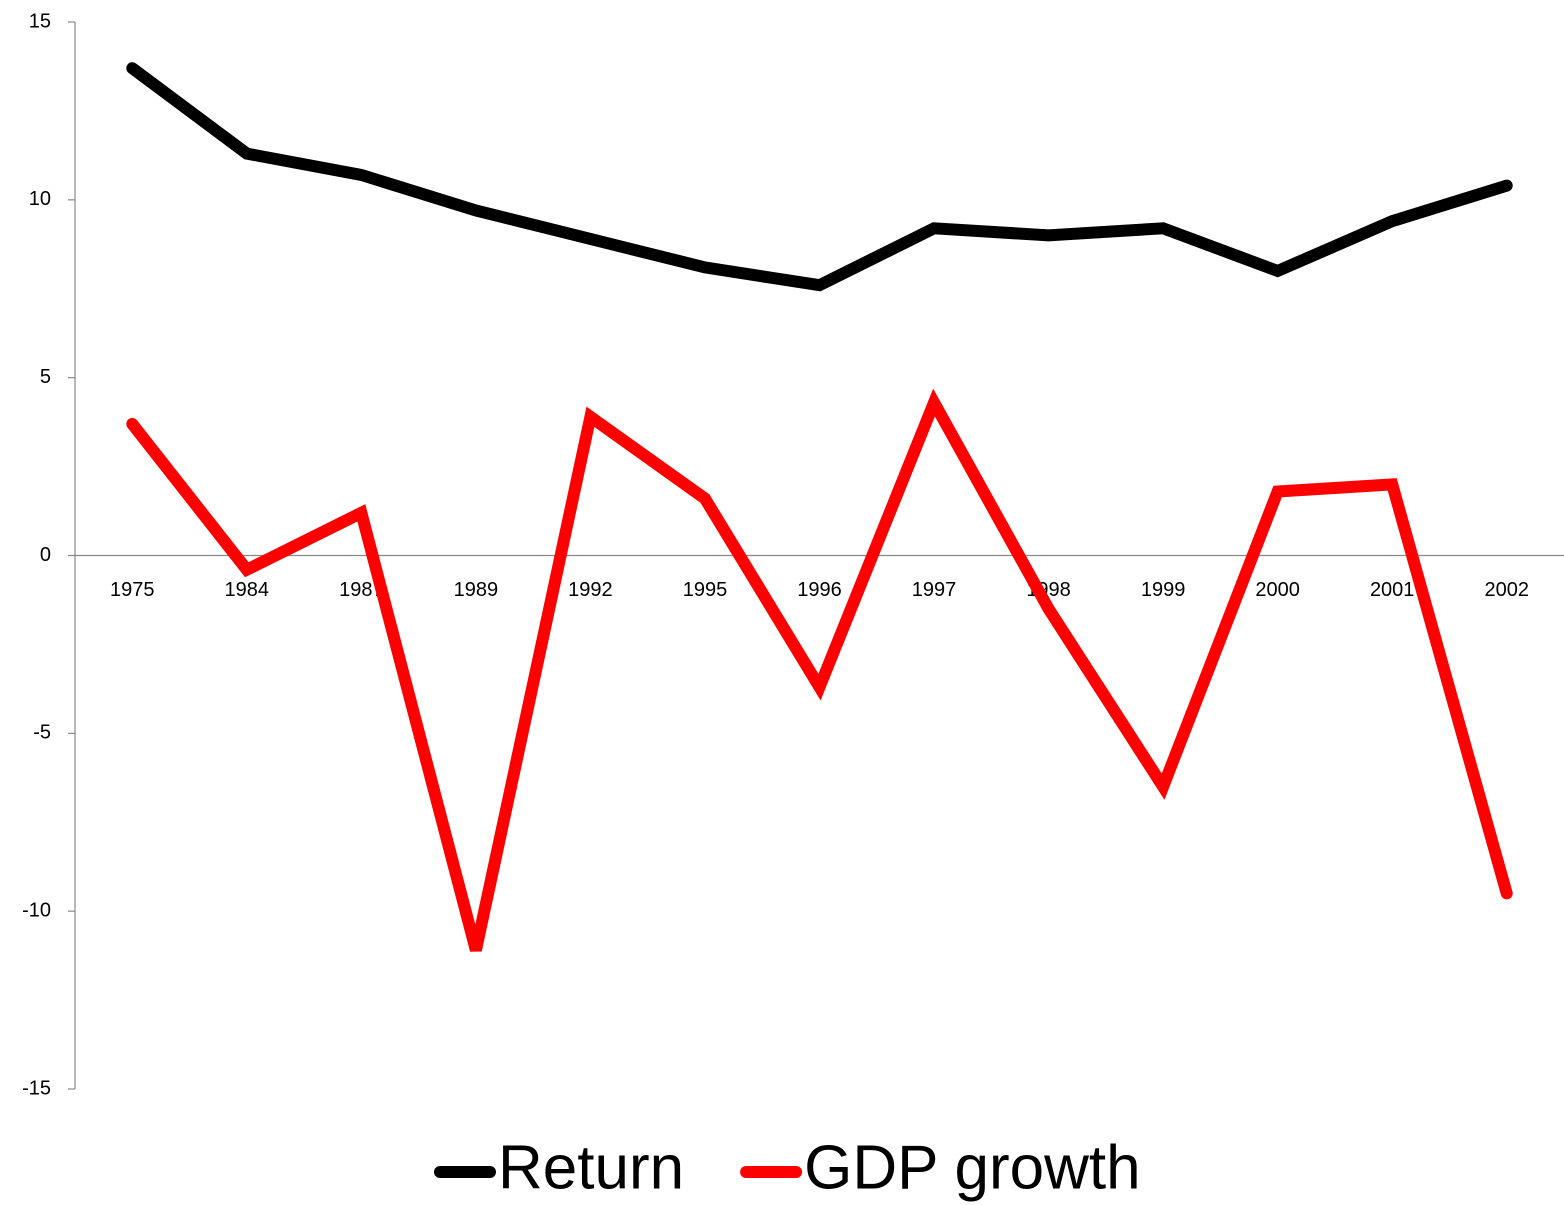  Describe the element at coordinates (132, 590) in the screenshot. I see `x-tick-label: 1975` at that location.